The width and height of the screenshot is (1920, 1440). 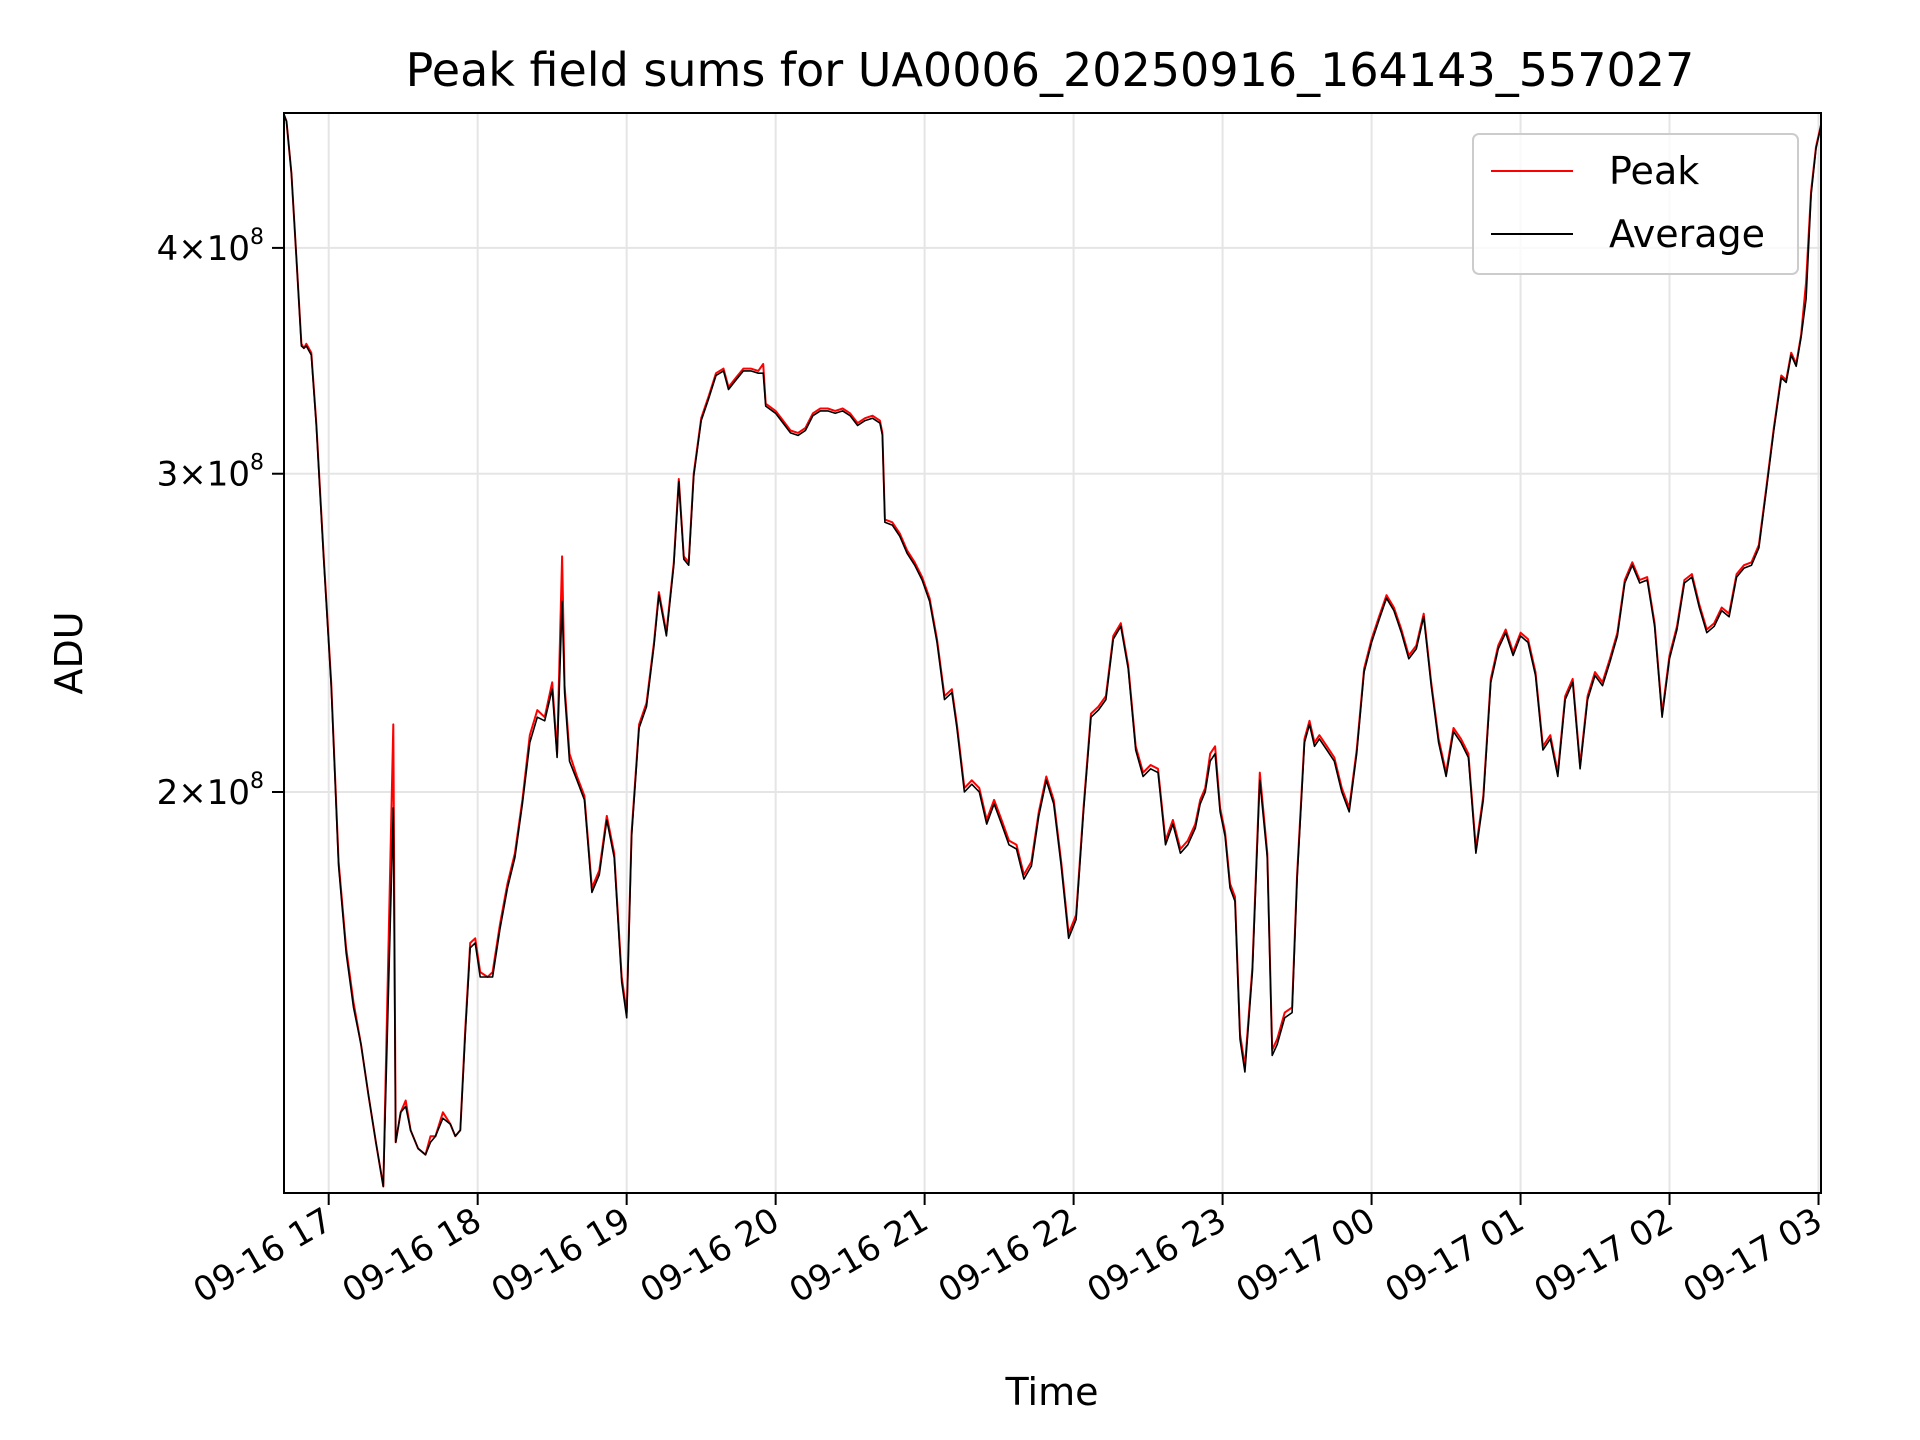 I want to click on legend-label: Average, so click(x=1687, y=234).